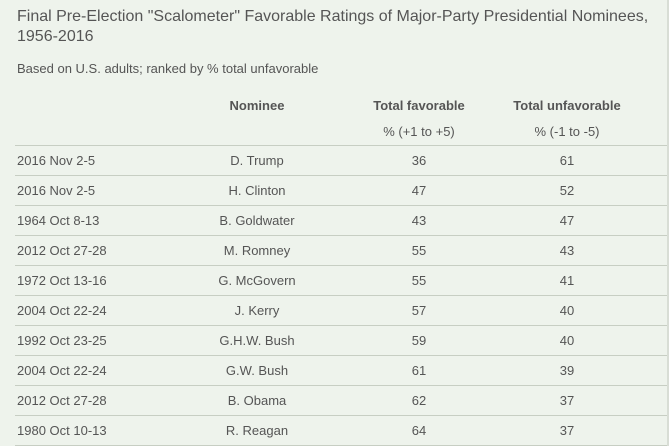 The height and width of the screenshot is (446, 669). What do you see at coordinates (567, 160) in the screenshot?
I see `unfavorable-cell: 61` at bounding box center [567, 160].